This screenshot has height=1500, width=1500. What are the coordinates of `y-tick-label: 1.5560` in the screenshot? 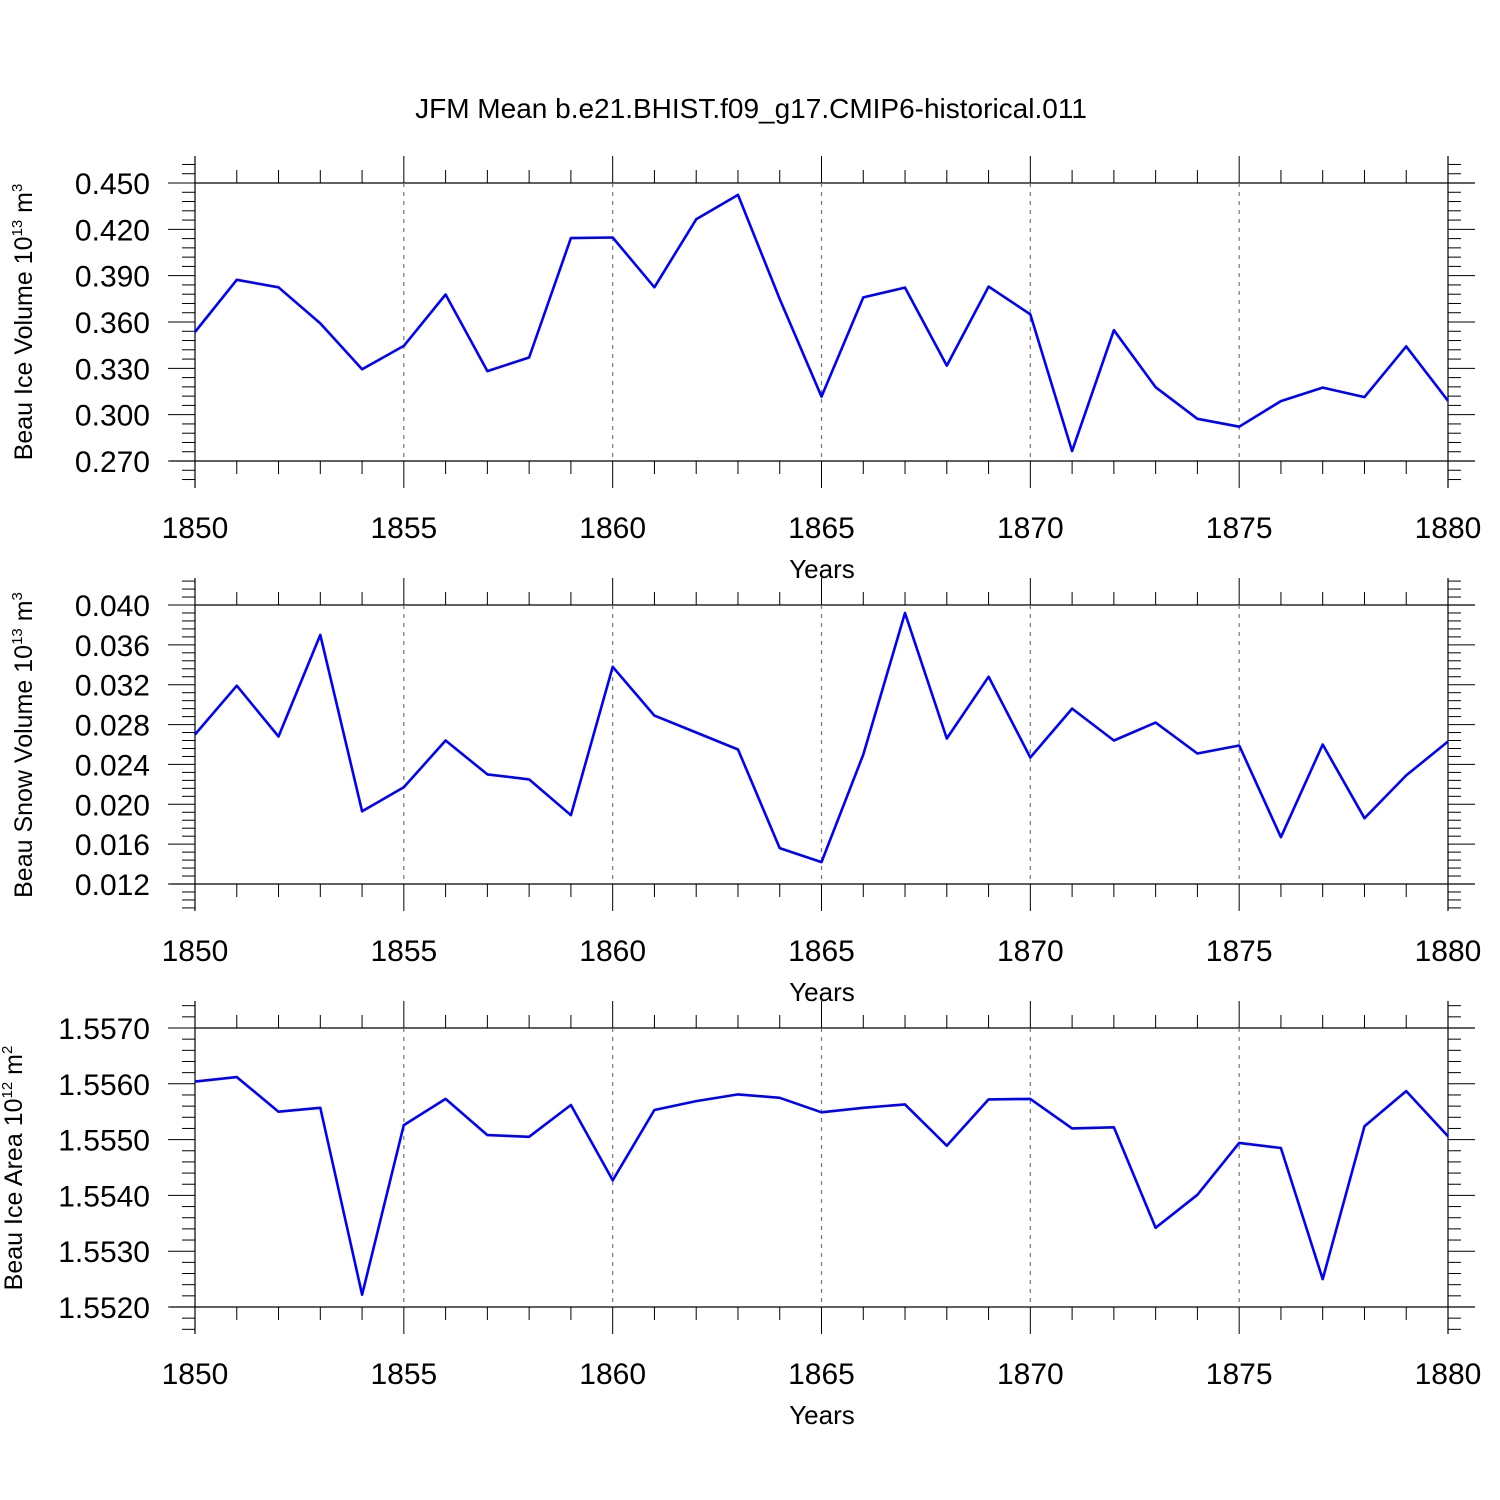 It's located at (104, 1085).